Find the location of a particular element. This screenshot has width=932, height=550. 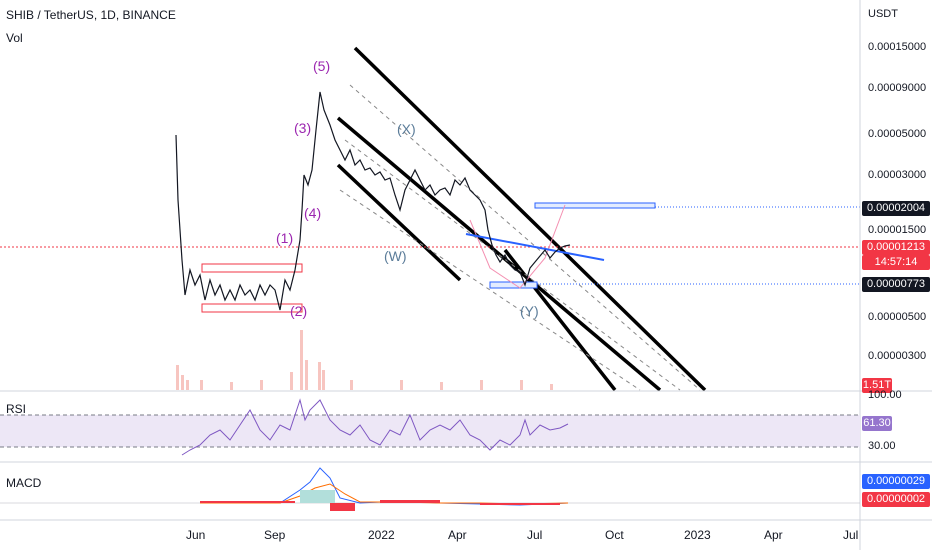

time-label: 2023 is located at coordinates (697, 535).